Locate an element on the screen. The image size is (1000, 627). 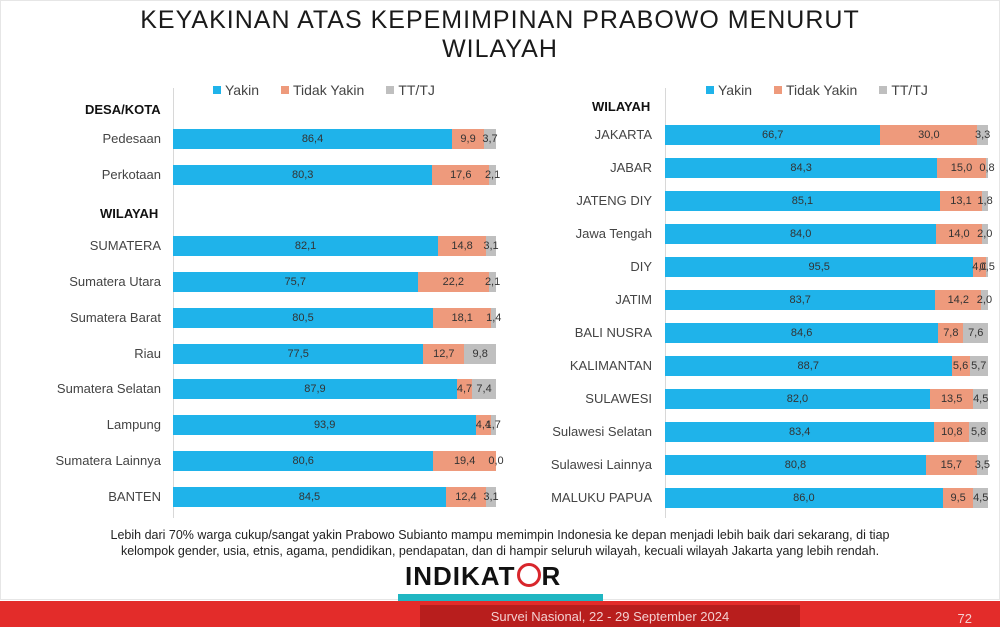
value-label-tidak: 4,4 is located at coordinates (483, 425).